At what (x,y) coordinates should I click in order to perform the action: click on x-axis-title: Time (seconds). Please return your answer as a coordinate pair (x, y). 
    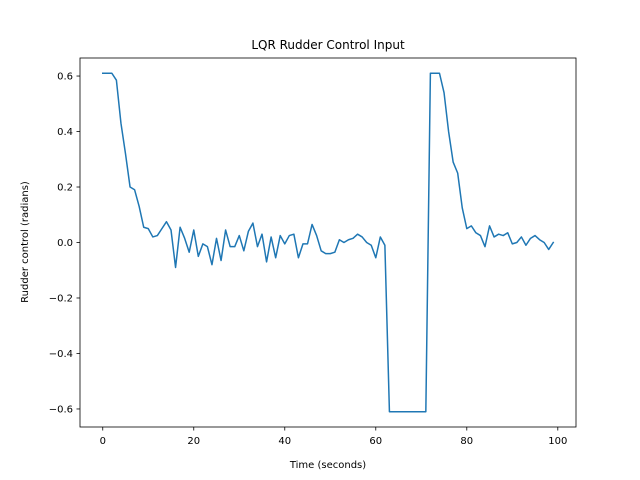
    Looking at the image, I should click on (327, 465).